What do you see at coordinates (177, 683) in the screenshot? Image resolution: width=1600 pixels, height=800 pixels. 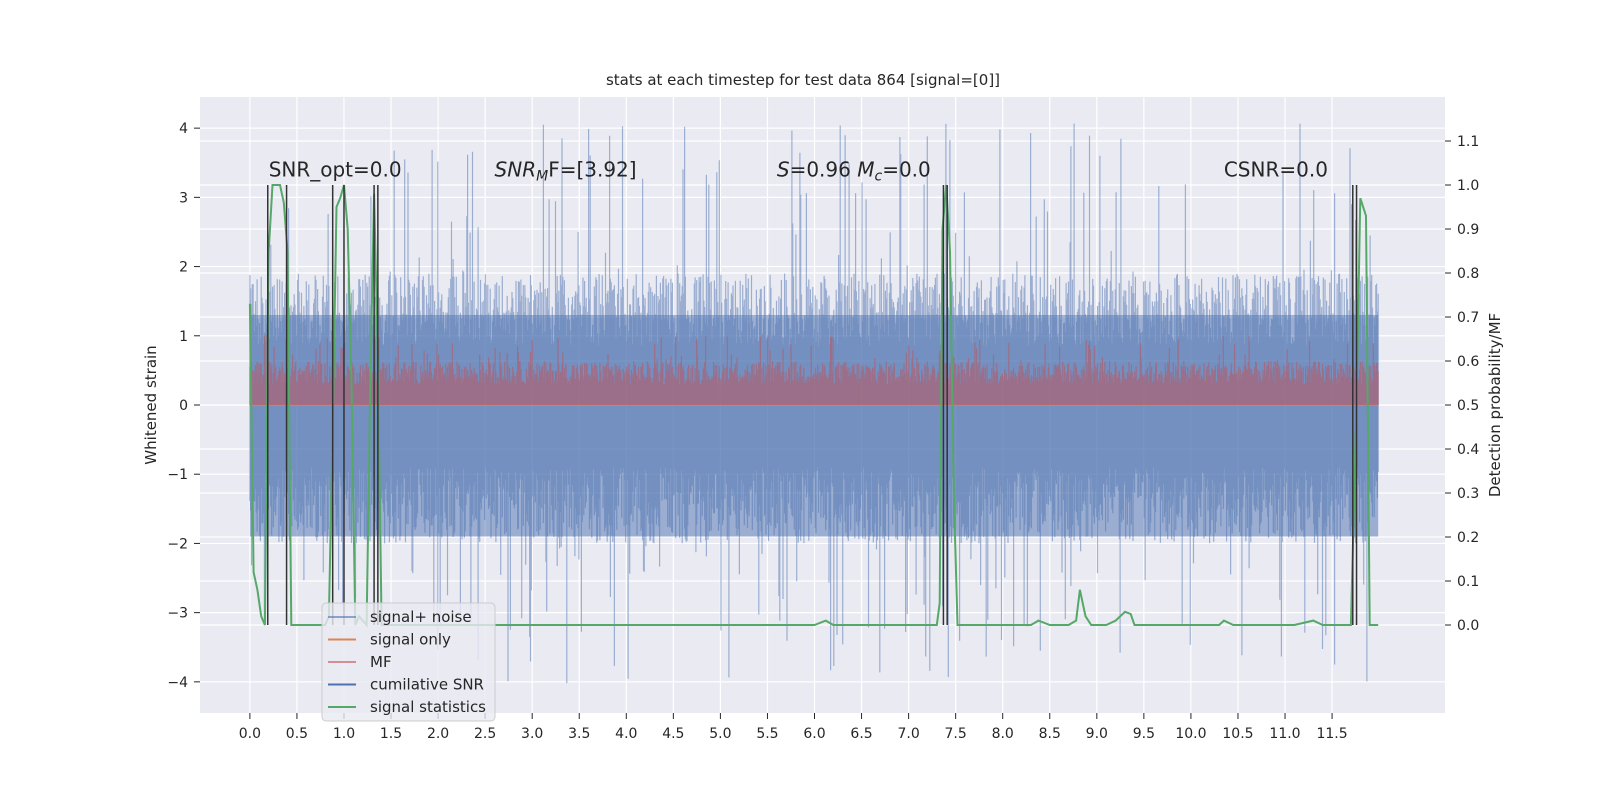 I see `y-tick-label: −4` at bounding box center [177, 683].